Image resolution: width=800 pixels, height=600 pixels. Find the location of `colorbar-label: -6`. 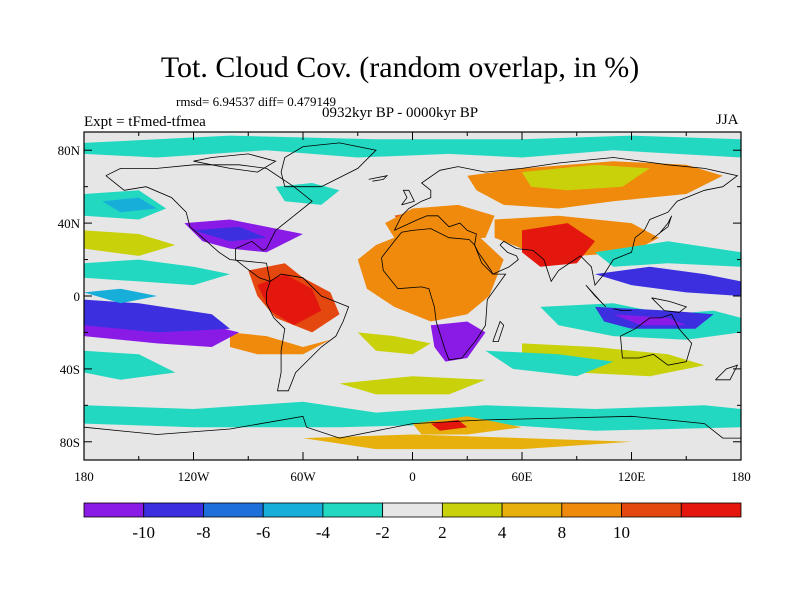

colorbar-label: -6 is located at coordinates (263, 532).